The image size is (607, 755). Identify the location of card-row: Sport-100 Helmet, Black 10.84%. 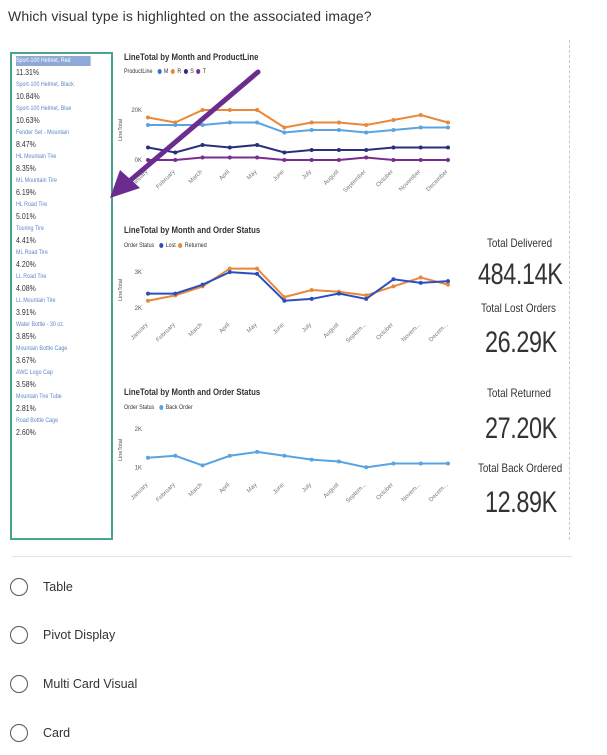
(61, 91).